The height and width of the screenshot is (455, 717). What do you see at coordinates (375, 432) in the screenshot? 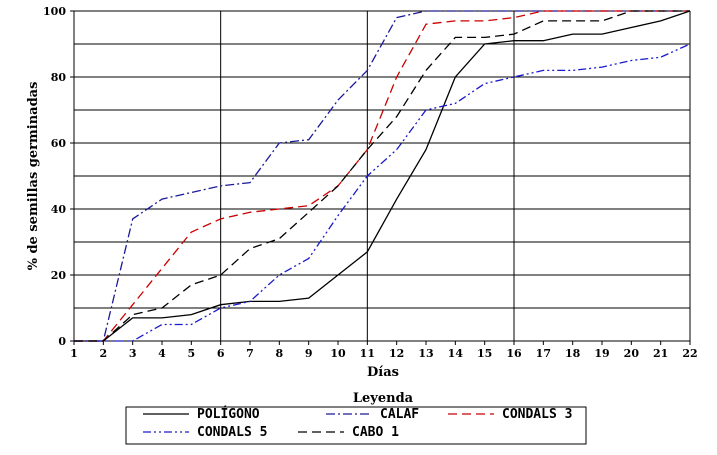
I see `legend-label: CABO 1` at bounding box center [375, 432].